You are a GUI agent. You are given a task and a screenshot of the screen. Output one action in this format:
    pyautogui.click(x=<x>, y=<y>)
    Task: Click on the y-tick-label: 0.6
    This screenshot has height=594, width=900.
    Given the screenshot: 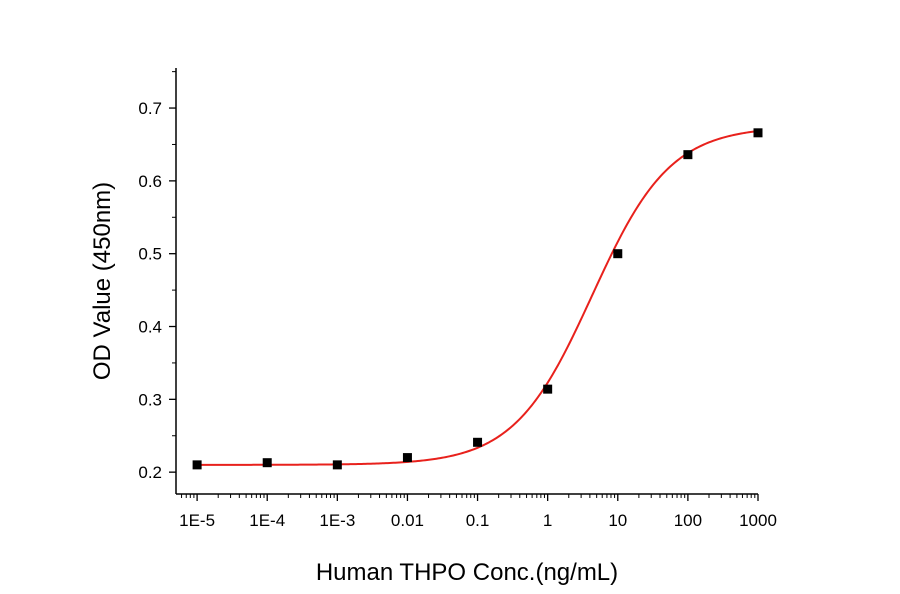 What is the action you would take?
    pyautogui.click(x=150, y=181)
    